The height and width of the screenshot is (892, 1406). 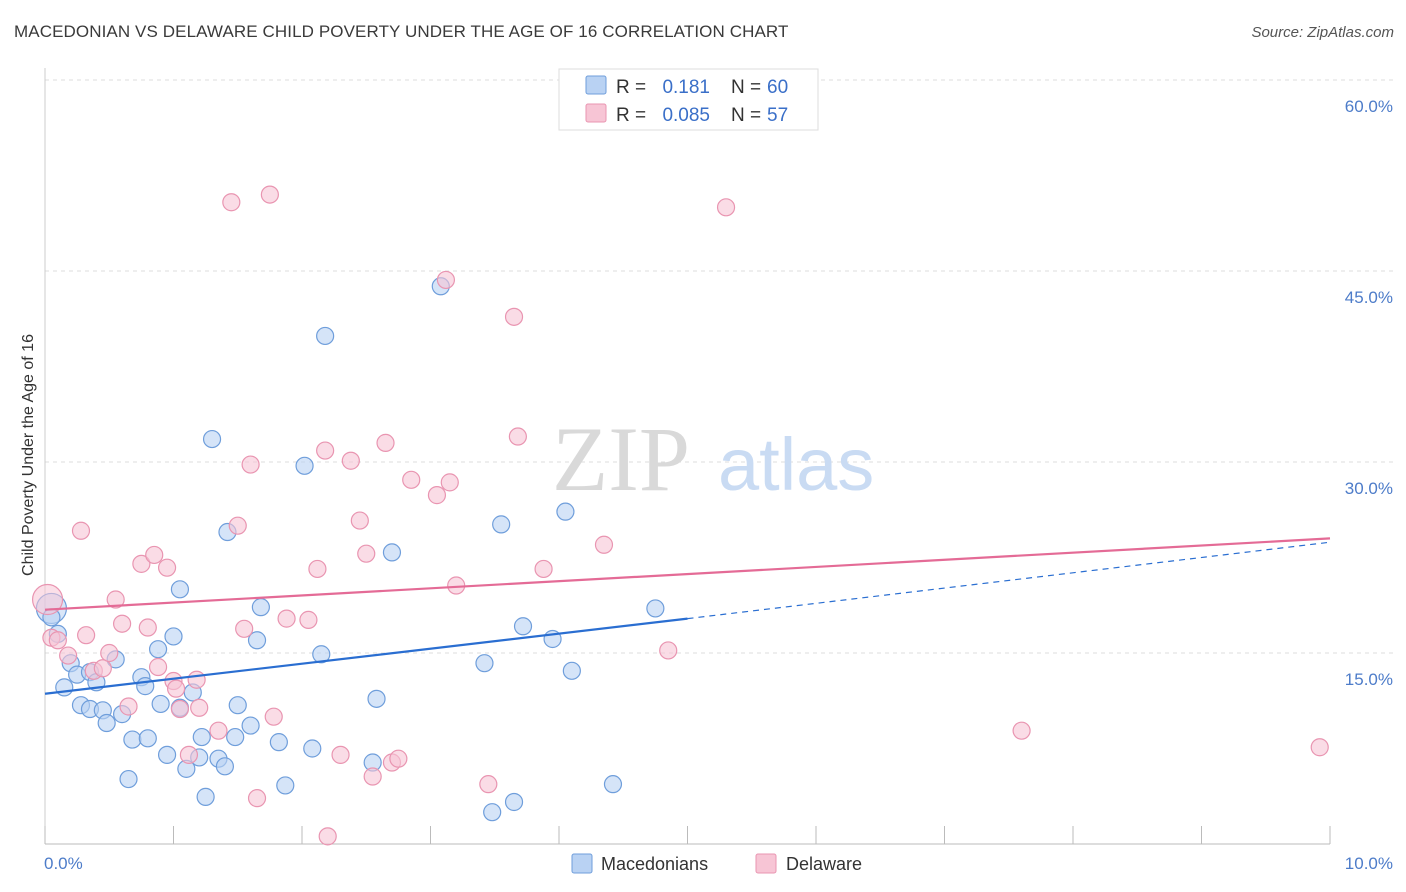 I want to click on legend-n-label-delaware: N =, so click(x=746, y=115).